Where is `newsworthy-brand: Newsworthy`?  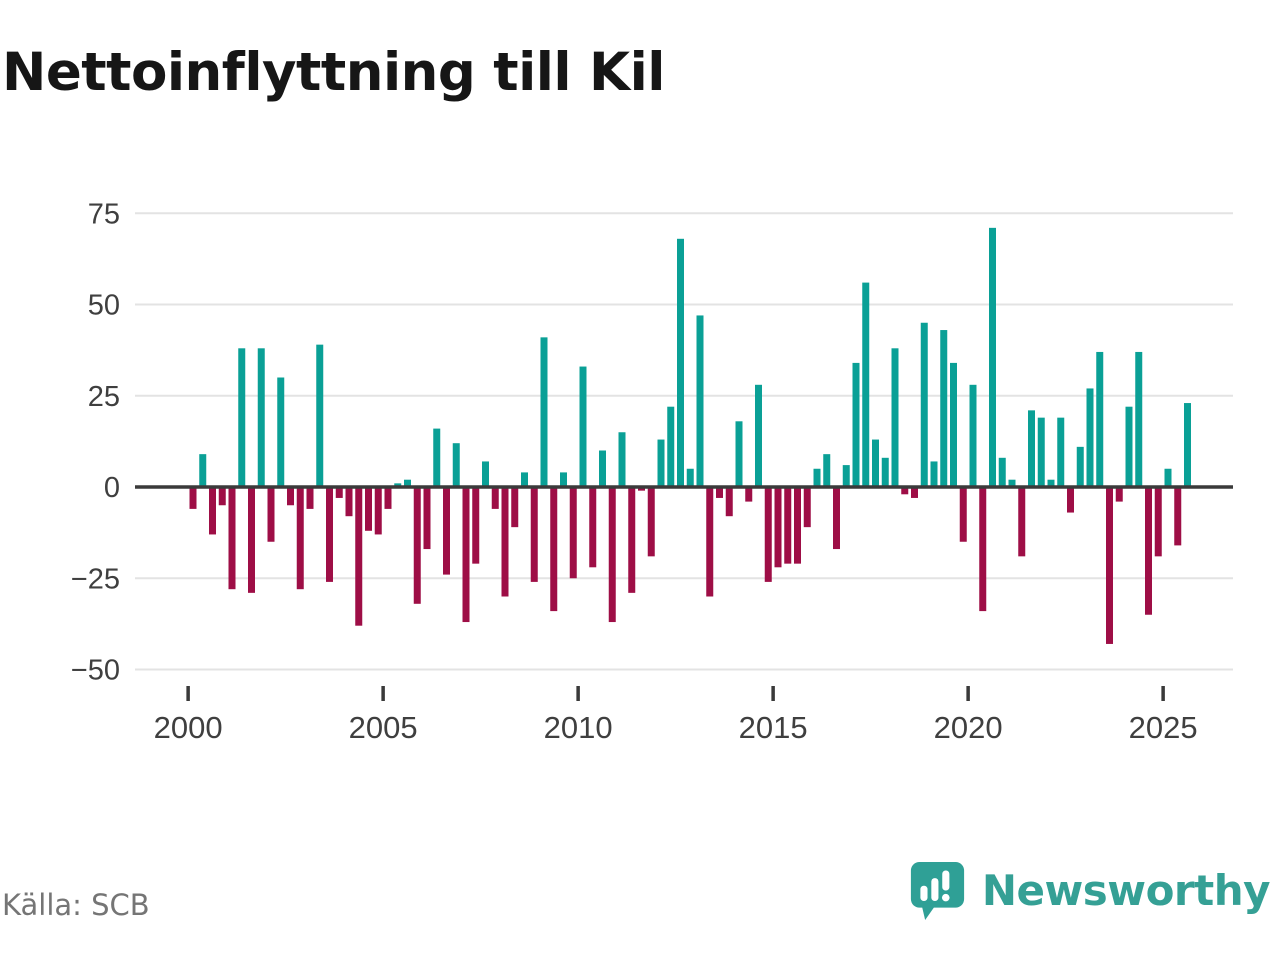 newsworthy-brand: Newsworthy is located at coordinates (1090, 890).